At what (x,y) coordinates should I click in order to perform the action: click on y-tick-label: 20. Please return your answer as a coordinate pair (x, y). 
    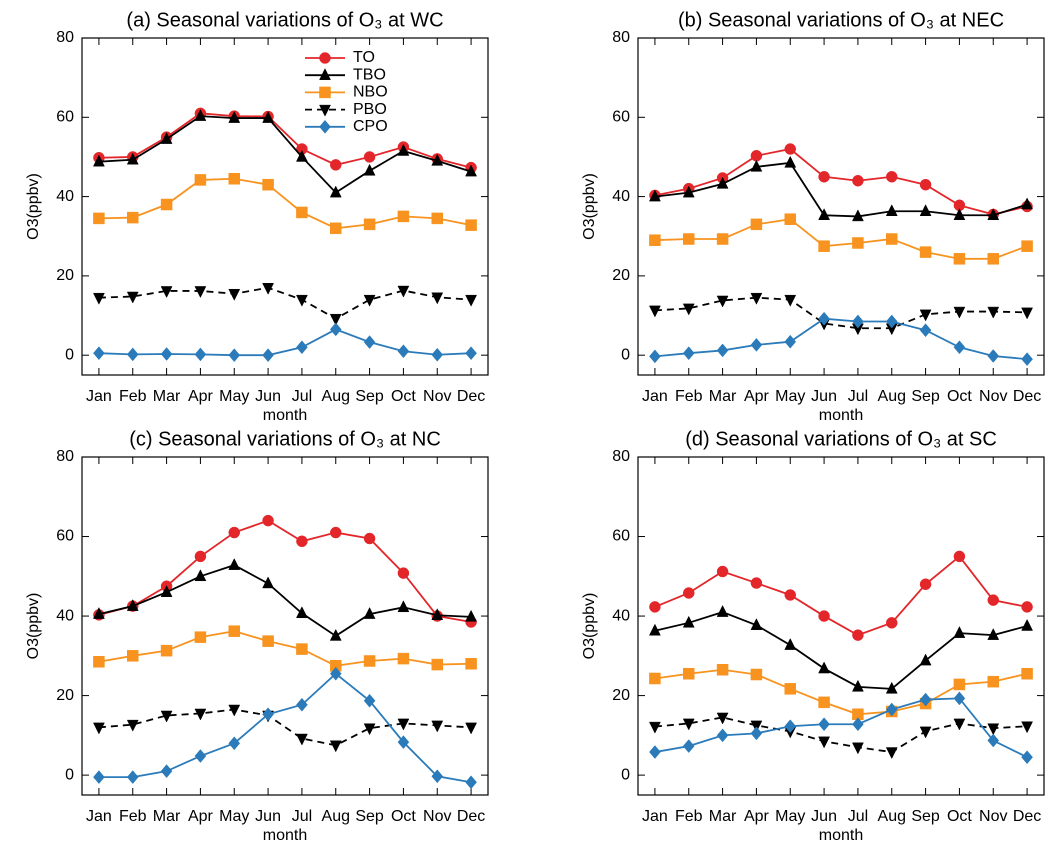
    Looking at the image, I should click on (621, 695).